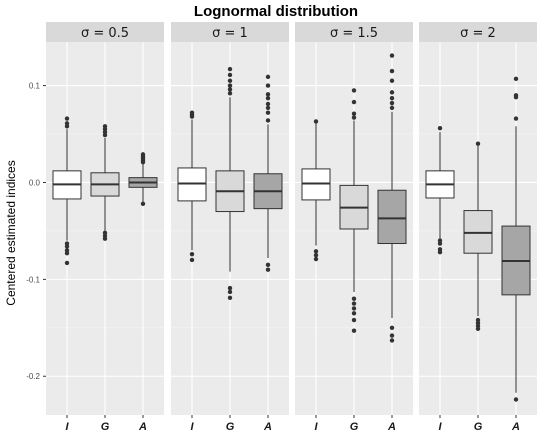  I want to click on chart-title: Lognormal distribution, so click(276, 11).